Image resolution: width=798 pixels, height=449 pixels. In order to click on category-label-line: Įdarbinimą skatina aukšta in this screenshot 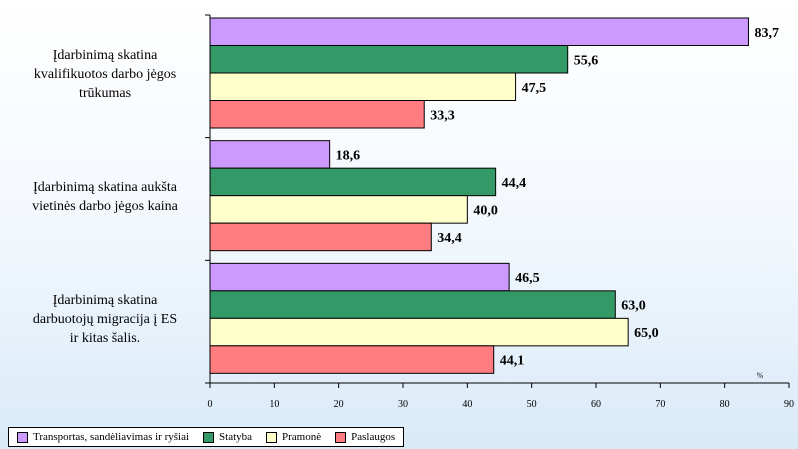, I will do `click(105, 187)`.